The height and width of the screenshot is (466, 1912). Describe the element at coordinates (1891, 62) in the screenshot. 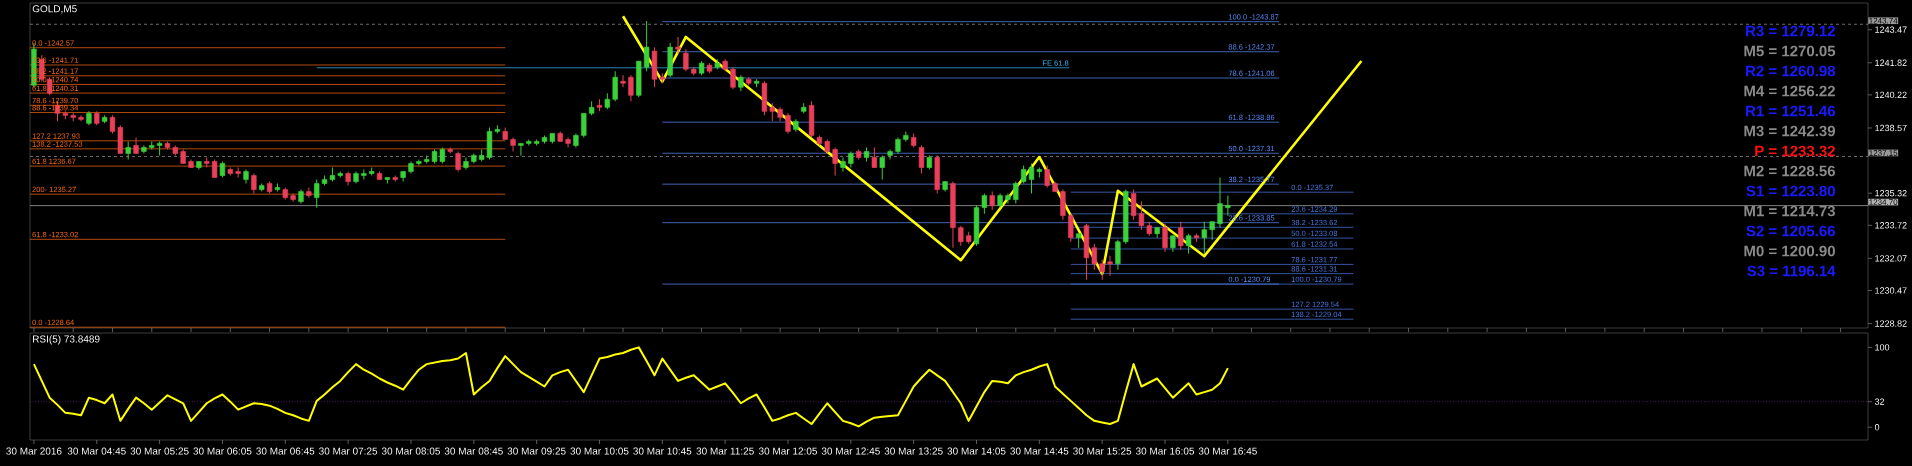

I see `y-tick-label: 1241.82` at that location.